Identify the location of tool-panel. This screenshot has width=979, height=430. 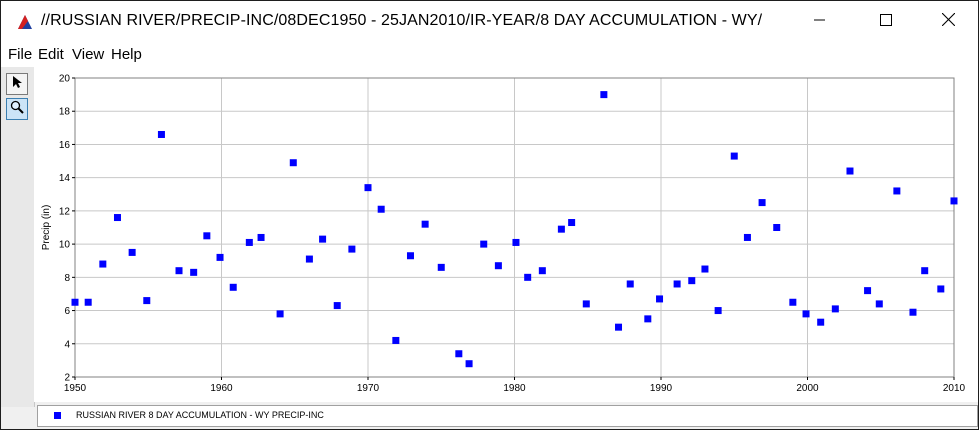
(18, 237).